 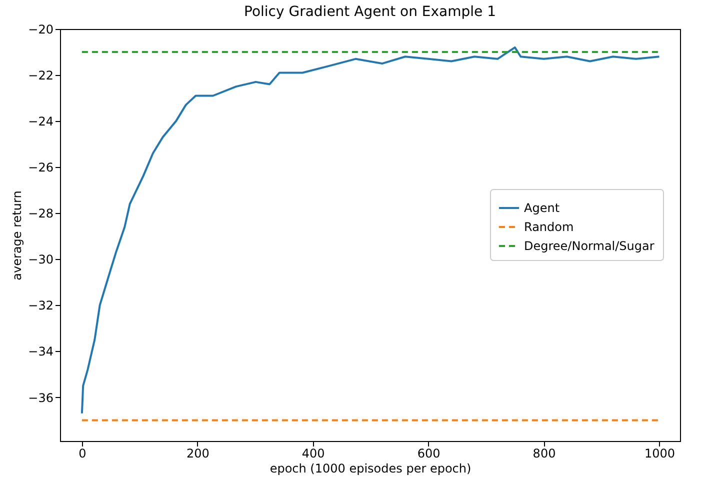 I want to click on y-axis-title: average return, so click(x=17, y=235).